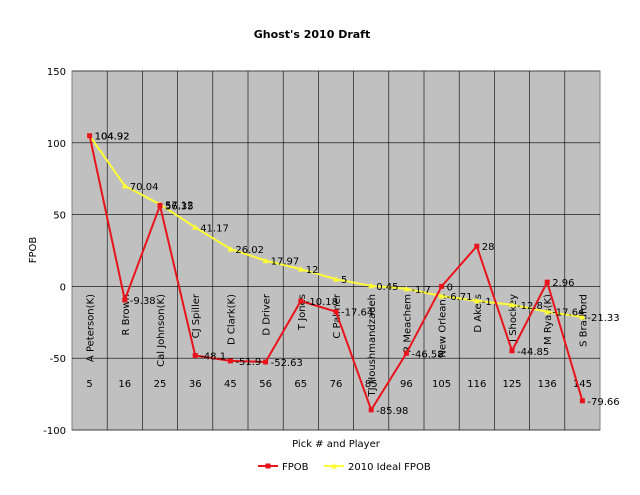 This screenshot has width=640, height=495. Describe the element at coordinates (511, 384) in the screenshot. I see `x-pick-label: 125` at that location.